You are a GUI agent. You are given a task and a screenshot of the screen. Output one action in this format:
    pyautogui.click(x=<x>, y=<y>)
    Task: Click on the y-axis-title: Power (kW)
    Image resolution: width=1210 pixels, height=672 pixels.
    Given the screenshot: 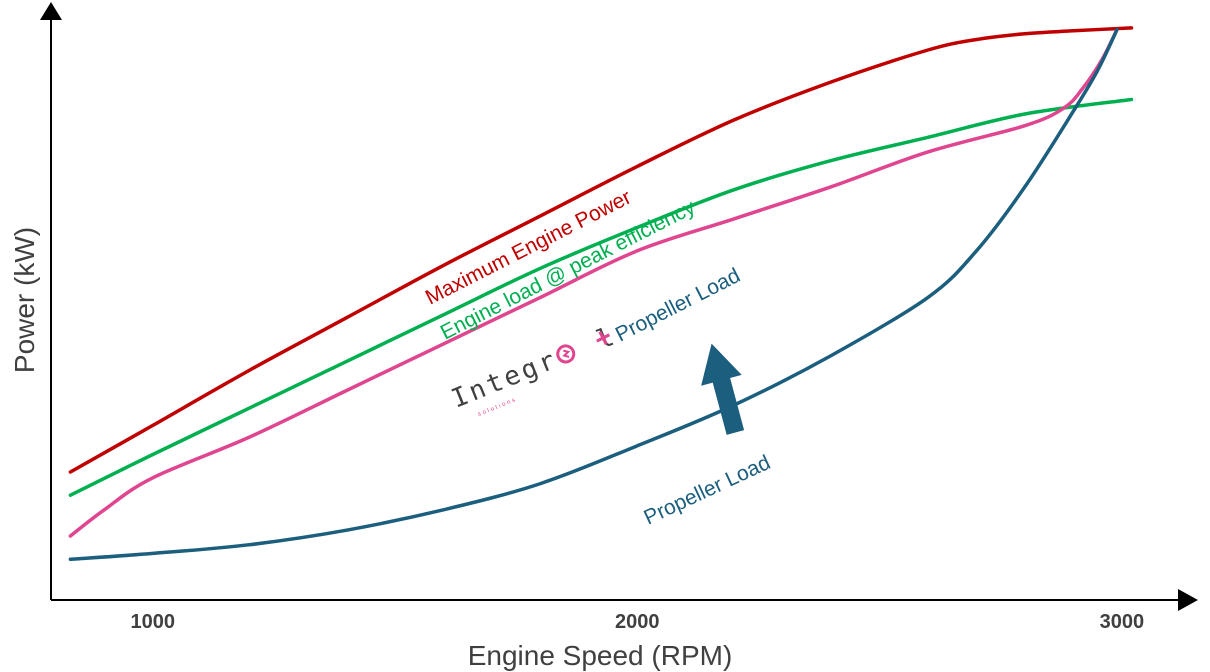 What is the action you would take?
    pyautogui.click(x=24, y=300)
    